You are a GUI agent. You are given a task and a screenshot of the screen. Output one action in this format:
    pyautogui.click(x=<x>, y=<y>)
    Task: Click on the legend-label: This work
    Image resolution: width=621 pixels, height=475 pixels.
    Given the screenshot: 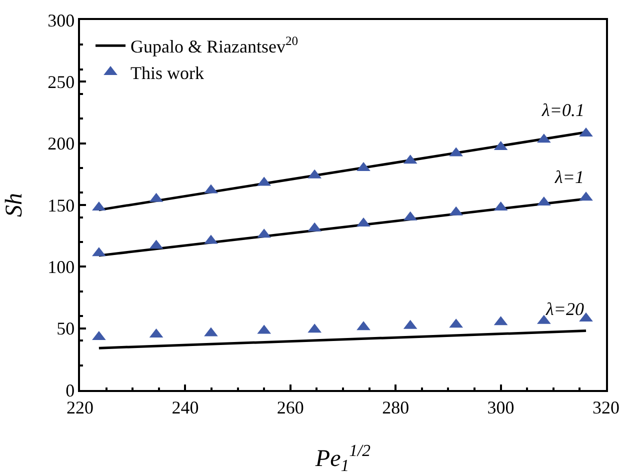 What is the action you would take?
    pyautogui.click(x=167, y=73)
    